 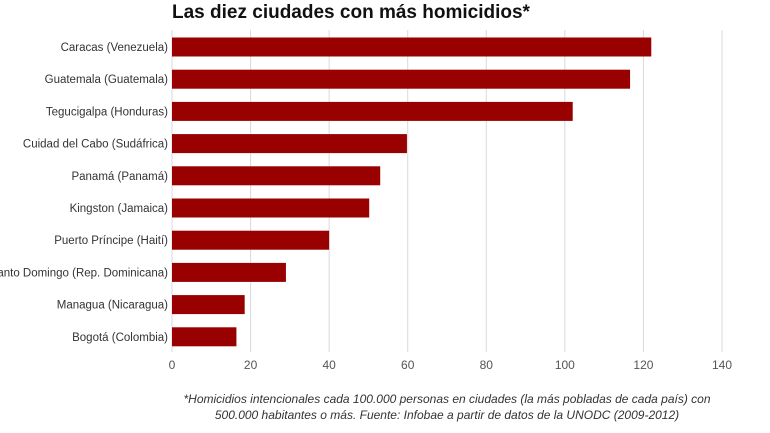 What do you see at coordinates (172, 365) in the screenshot?
I see `x-tick-label: 0` at bounding box center [172, 365].